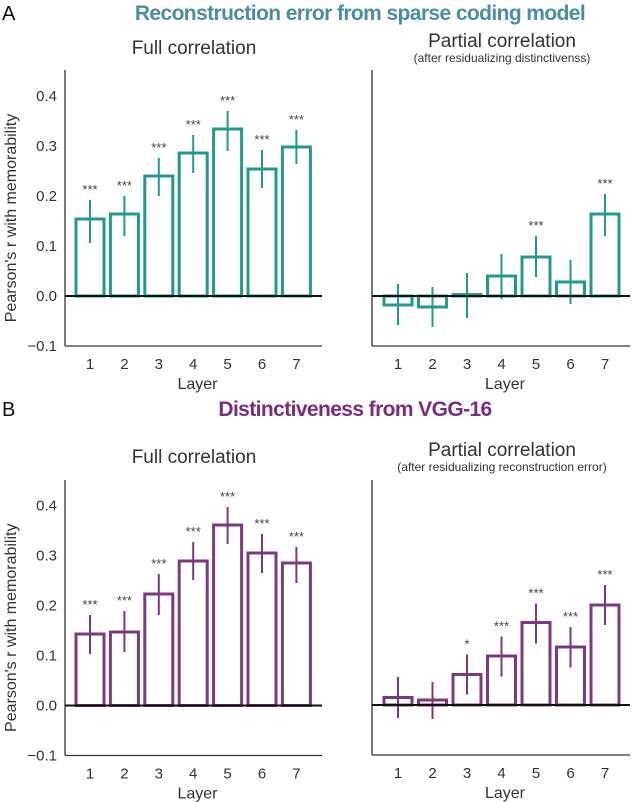 Image resolution: width=640 pixels, height=802 pixels. I want to click on significance-label: *, so click(466, 644).